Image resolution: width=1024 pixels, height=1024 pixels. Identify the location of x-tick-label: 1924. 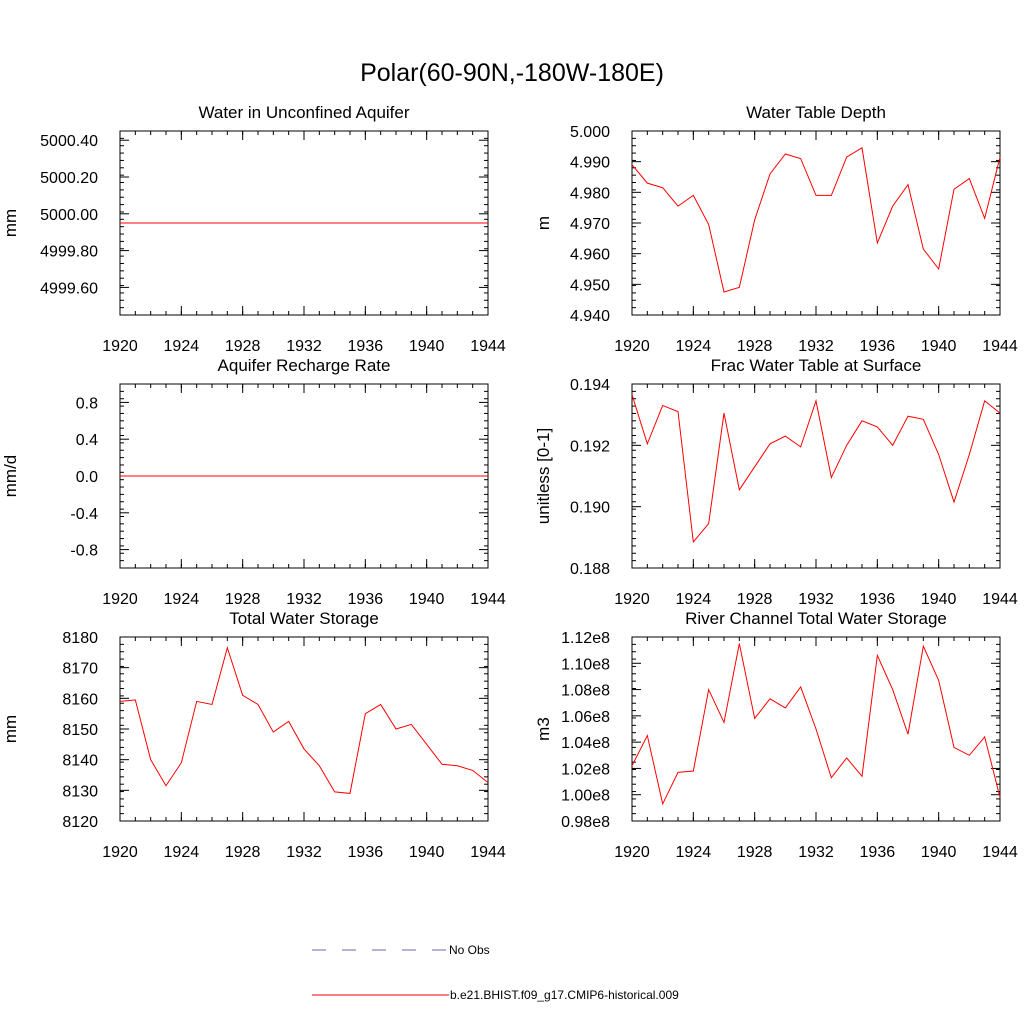
(182, 599).